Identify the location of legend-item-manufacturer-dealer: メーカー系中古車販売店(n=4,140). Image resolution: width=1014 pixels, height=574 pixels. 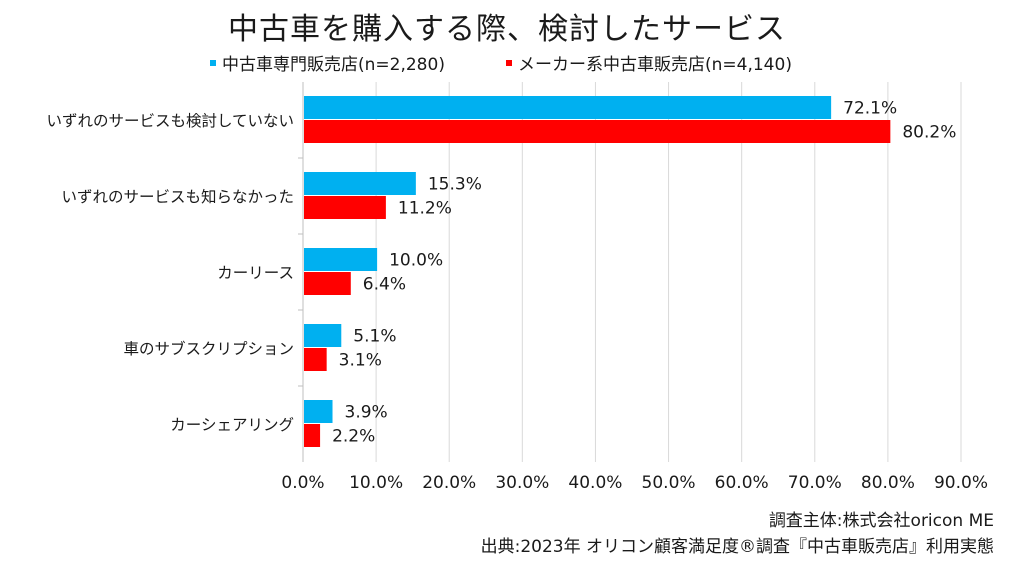
(649, 62).